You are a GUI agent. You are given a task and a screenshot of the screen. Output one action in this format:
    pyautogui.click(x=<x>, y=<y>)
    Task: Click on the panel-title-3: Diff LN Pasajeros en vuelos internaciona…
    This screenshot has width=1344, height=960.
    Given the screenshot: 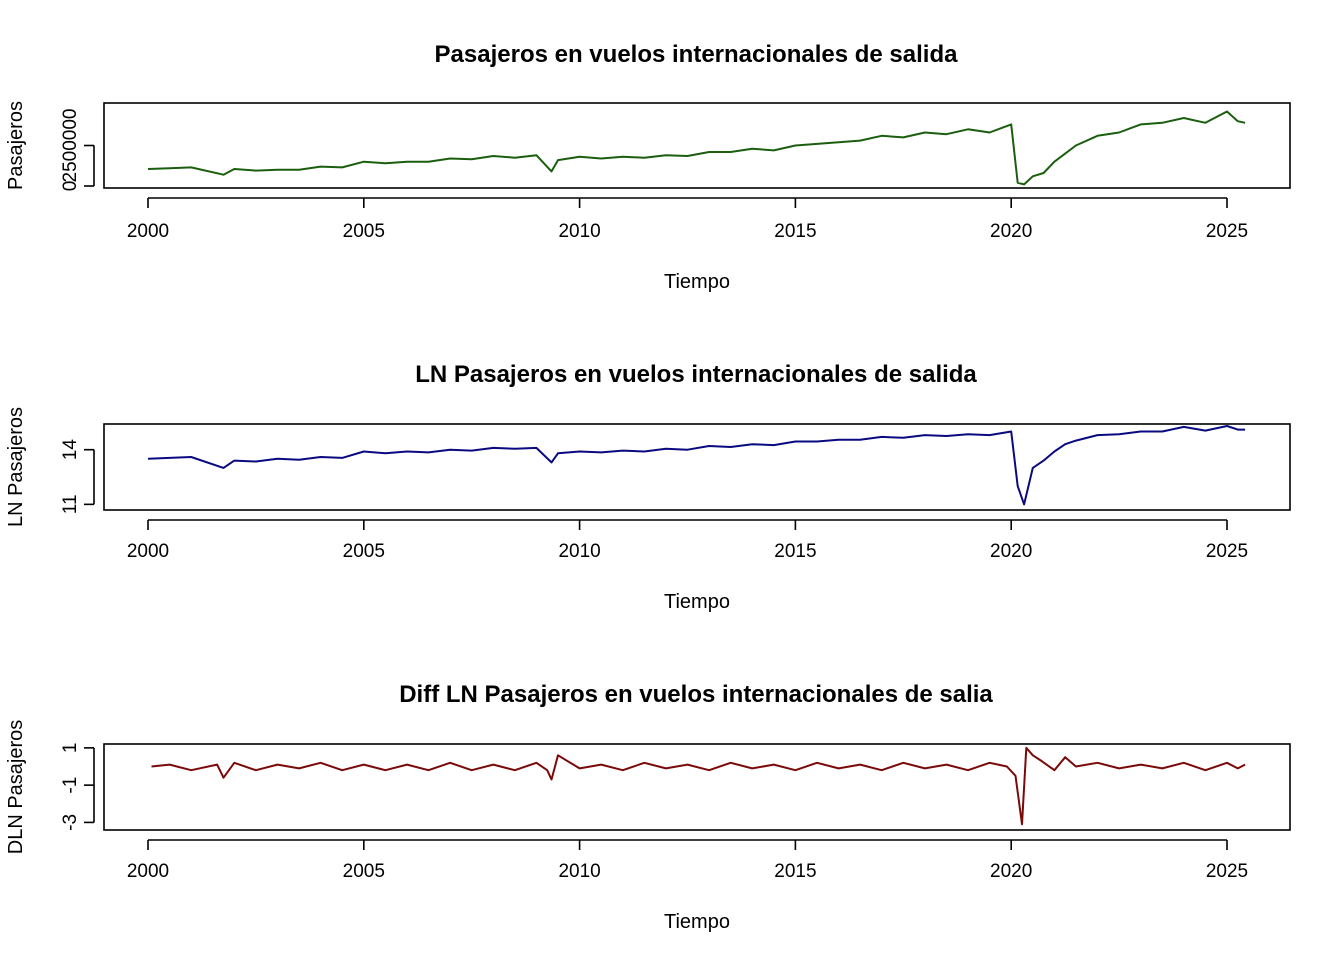 What is the action you would take?
    pyautogui.click(x=696, y=694)
    